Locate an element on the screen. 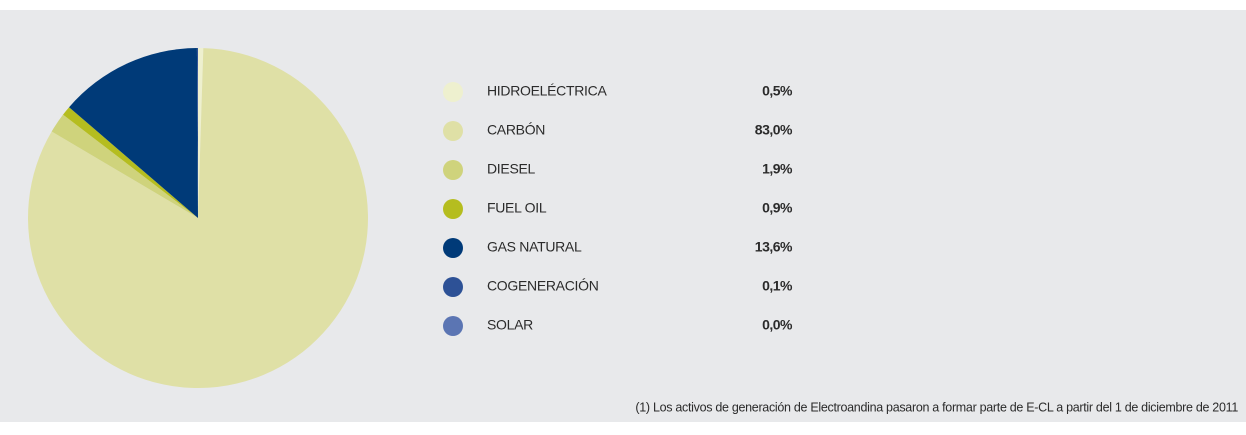  value-label: 0,1% is located at coordinates (777, 286).